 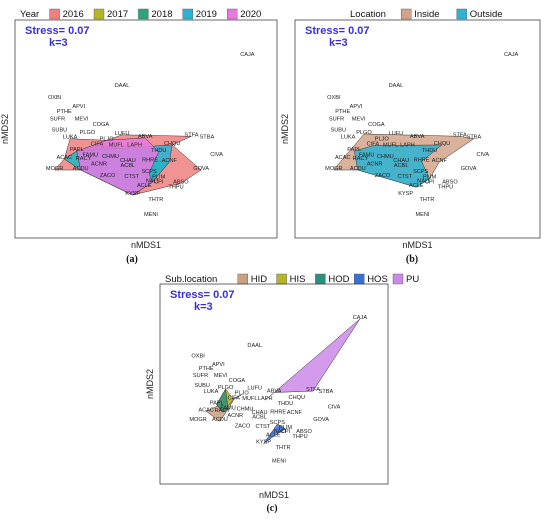 What do you see at coordinates (430, 182) in the screenshot?
I see `point-label: CPI` at bounding box center [430, 182].